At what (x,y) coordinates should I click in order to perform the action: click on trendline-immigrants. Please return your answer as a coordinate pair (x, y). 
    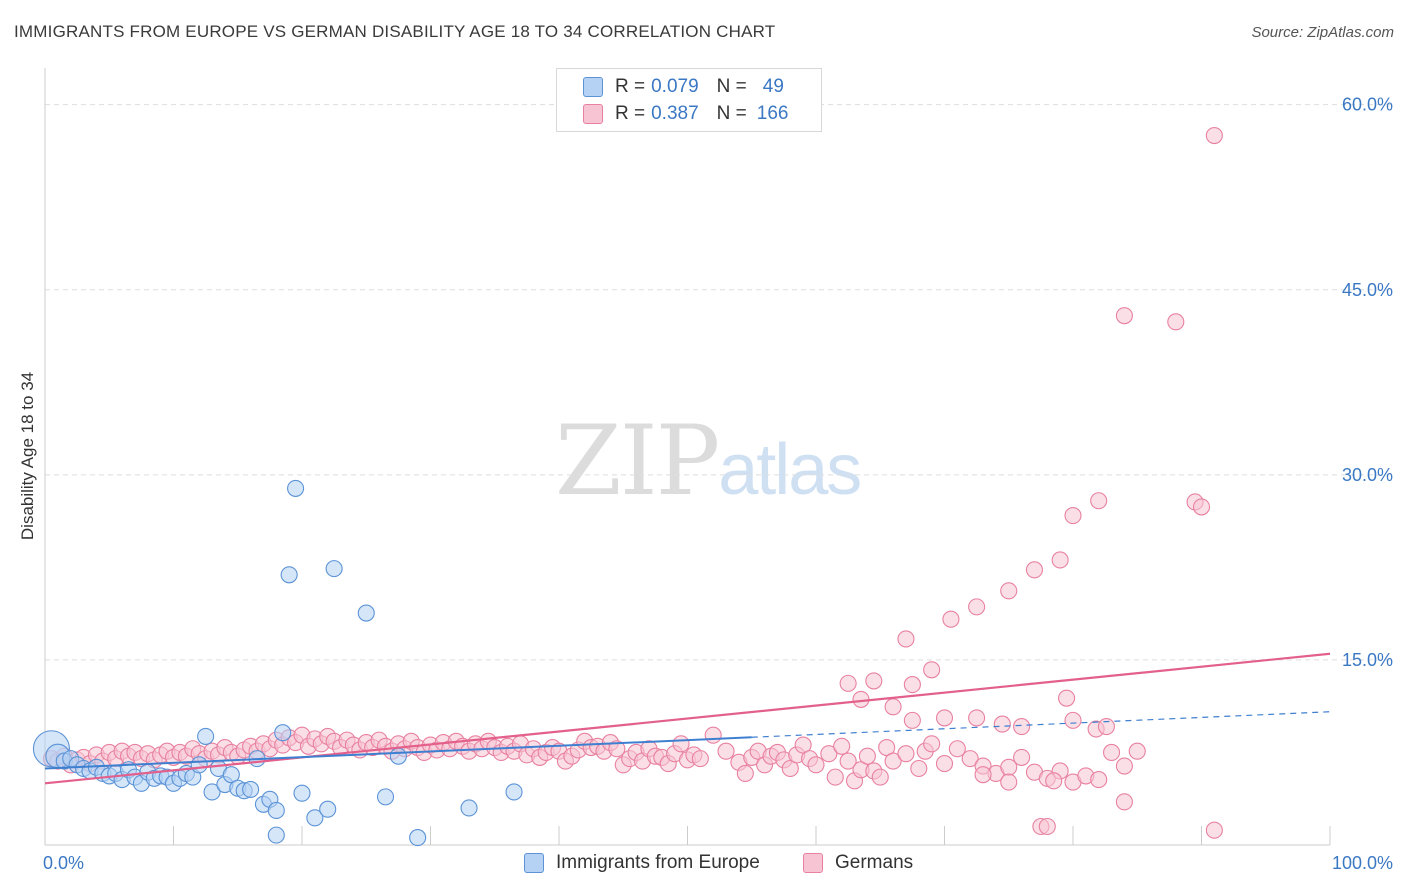
    Looking at the image, I should click on (398, 753).